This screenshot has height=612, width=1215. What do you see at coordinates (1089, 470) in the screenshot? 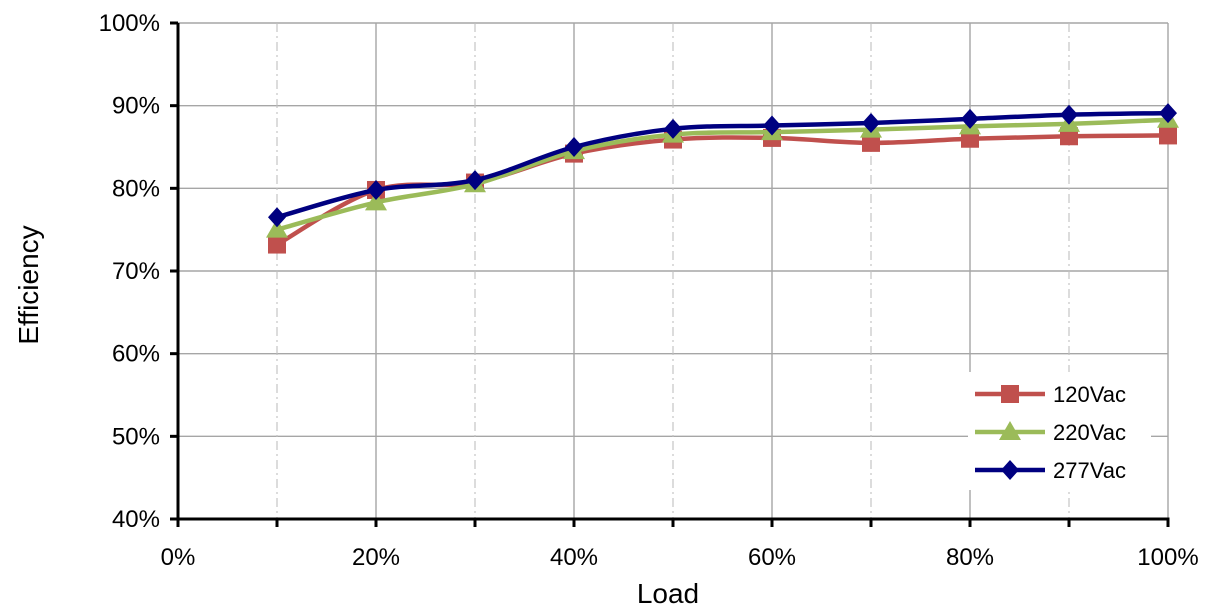
I see `legend-label: 277Vac` at bounding box center [1089, 470].